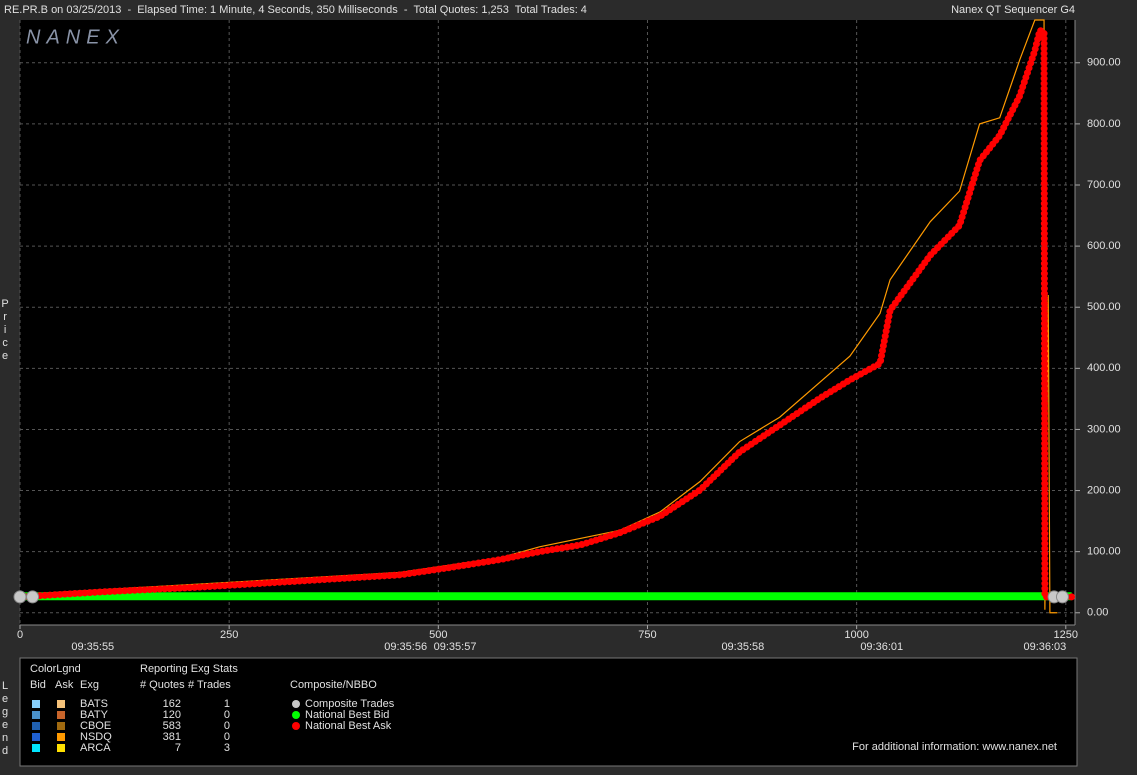 The height and width of the screenshot is (775, 1137). What do you see at coordinates (229, 635) in the screenshot?
I see `x-tick-label: 250` at bounding box center [229, 635].